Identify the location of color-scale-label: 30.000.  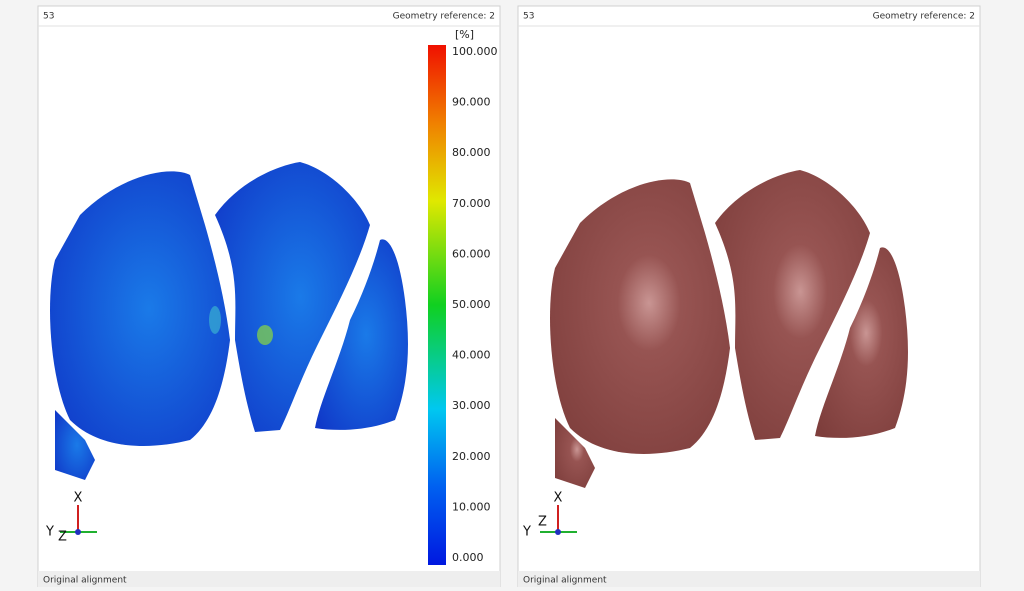
(471, 405).